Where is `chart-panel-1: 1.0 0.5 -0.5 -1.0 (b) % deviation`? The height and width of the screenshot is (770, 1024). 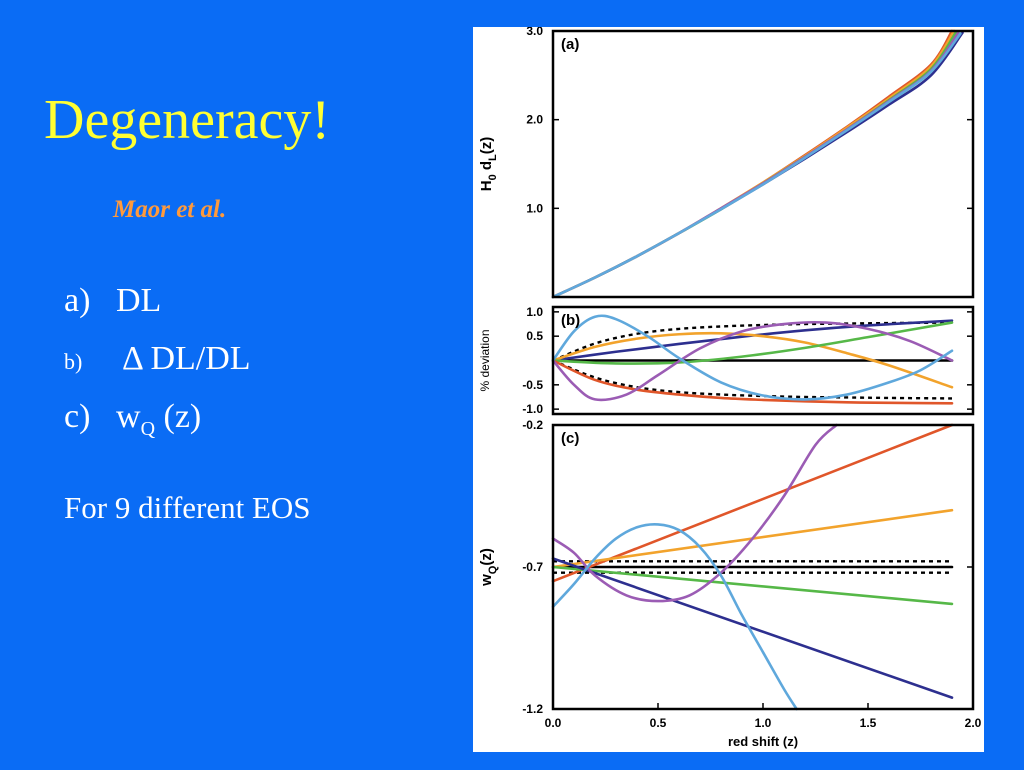 chart-panel-1: 1.0 0.5 -0.5 -1.0 (b) % deviation is located at coordinates (726, 360).